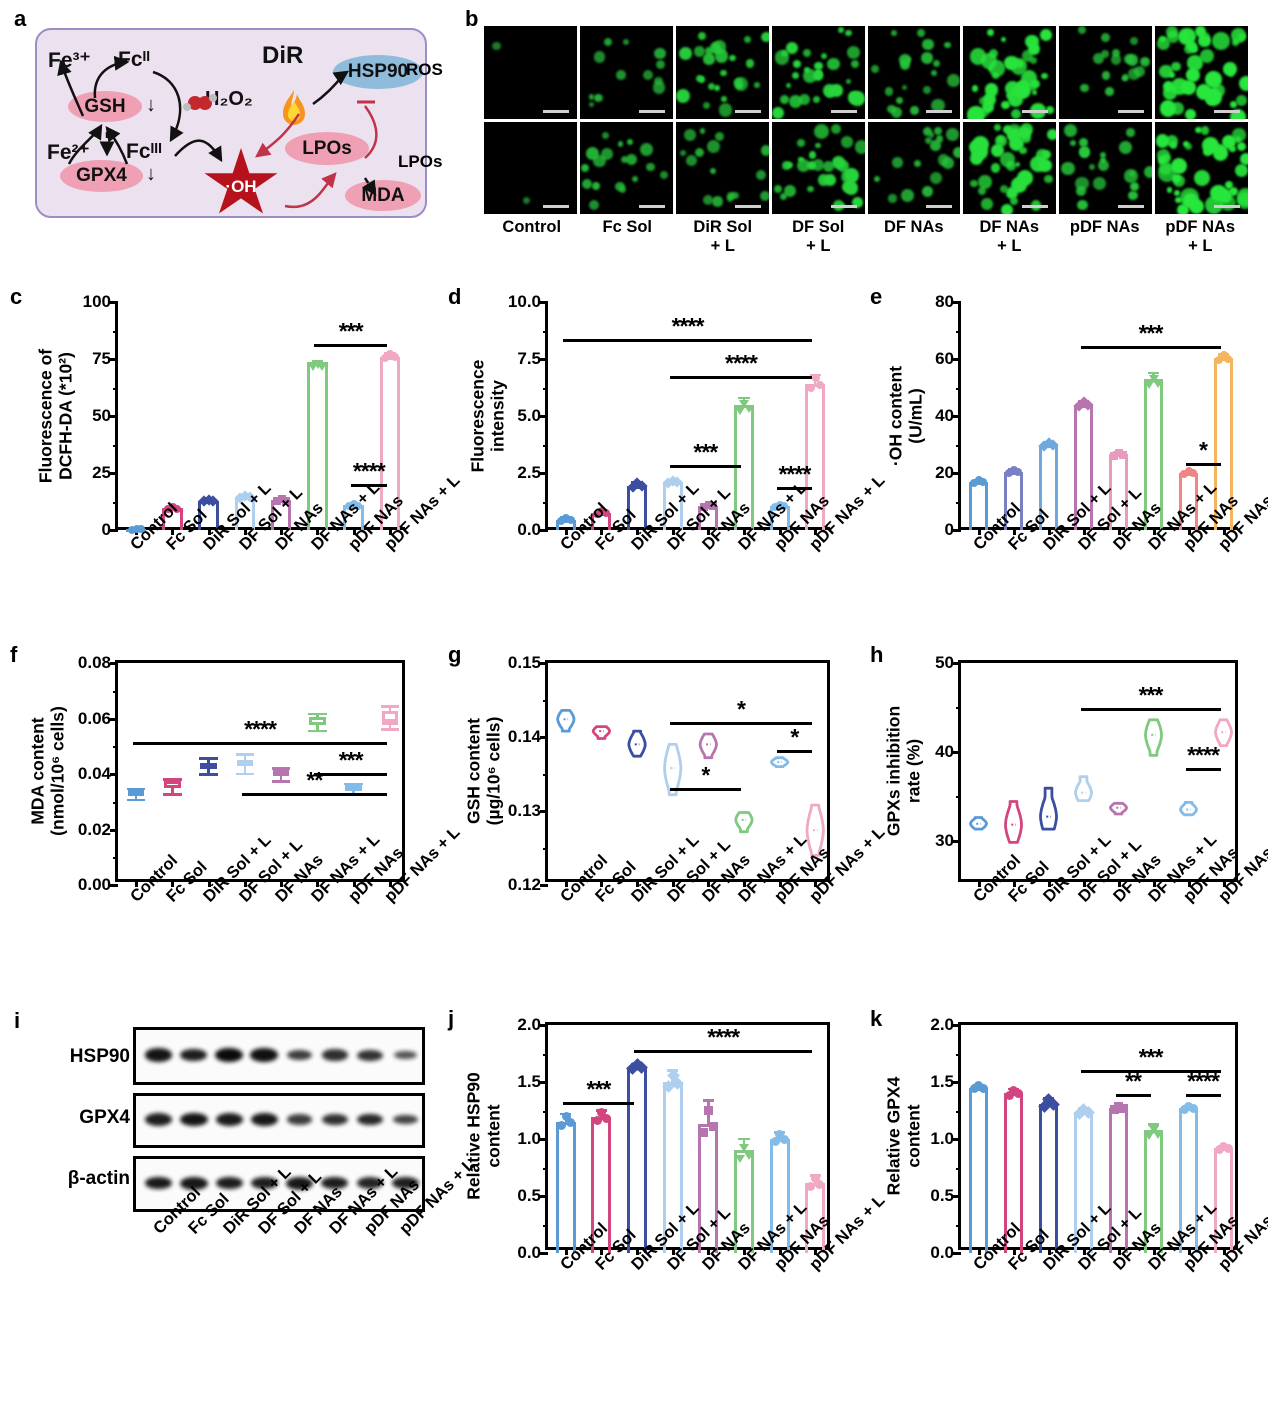 The width and height of the screenshot is (1268, 1401). What do you see at coordinates (483, 771) in the screenshot?
I see `y-axis-label: GSH content (µg/10⁶ cells)` at bounding box center [483, 771].